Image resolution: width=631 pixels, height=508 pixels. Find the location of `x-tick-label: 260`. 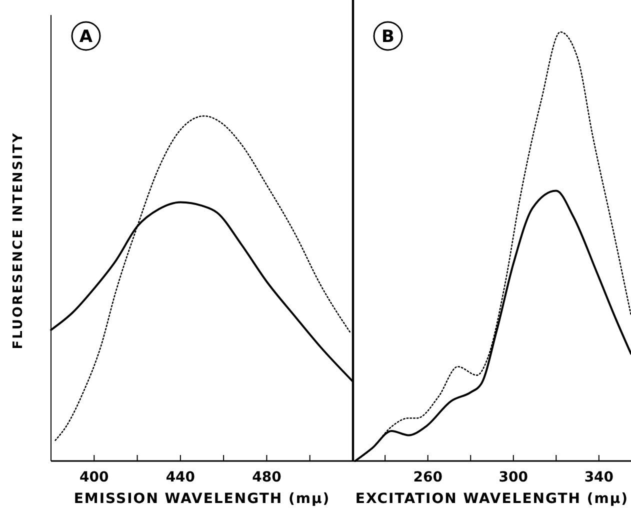

x-tick-label: 260 is located at coordinates (428, 478).